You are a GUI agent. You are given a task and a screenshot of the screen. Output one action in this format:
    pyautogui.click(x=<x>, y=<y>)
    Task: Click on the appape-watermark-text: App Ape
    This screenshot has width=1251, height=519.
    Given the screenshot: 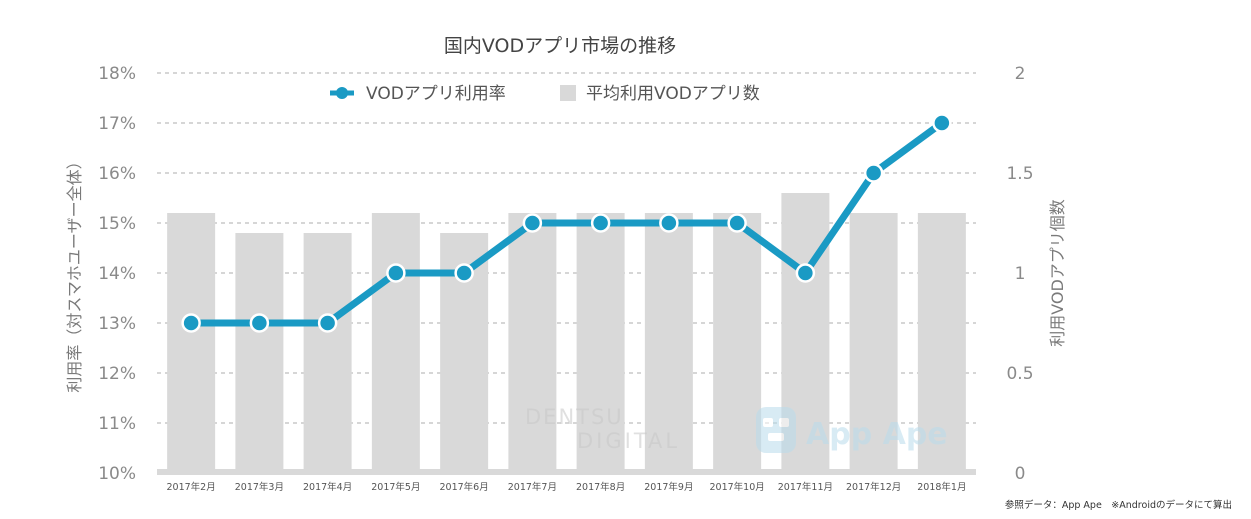 What is the action you would take?
    pyautogui.click(x=877, y=434)
    